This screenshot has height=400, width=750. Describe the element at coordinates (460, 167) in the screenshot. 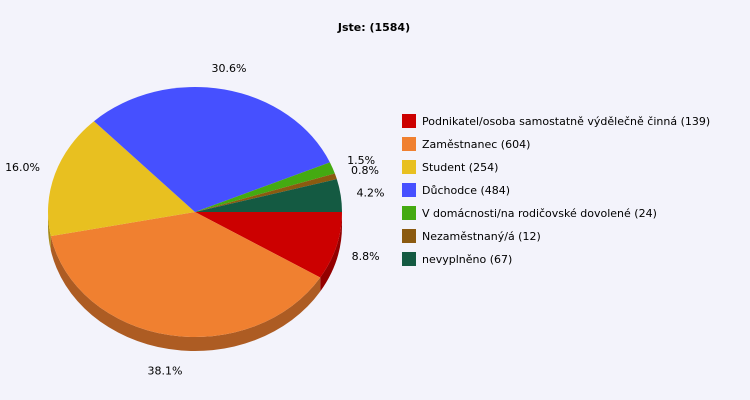

I see `legend-label: Student (254)` at that location.